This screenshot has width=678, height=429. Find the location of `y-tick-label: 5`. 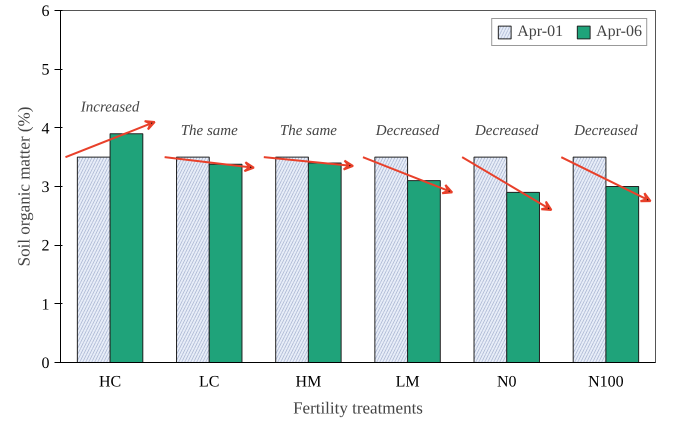

y-tick-label: 5 is located at coordinates (46, 70).